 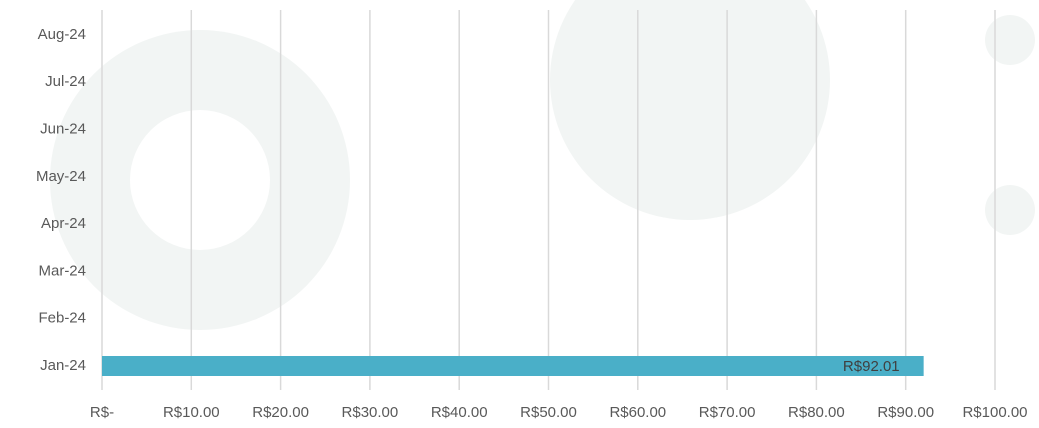 What do you see at coordinates (62, 270) in the screenshot?
I see `y-tick-label: Mar-24` at bounding box center [62, 270].